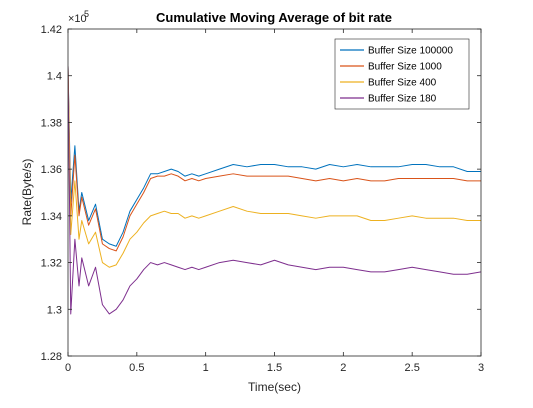  What do you see at coordinates (410, 51) in the screenshot?
I see `legend-label: Buffer Size 100000` at bounding box center [410, 51].